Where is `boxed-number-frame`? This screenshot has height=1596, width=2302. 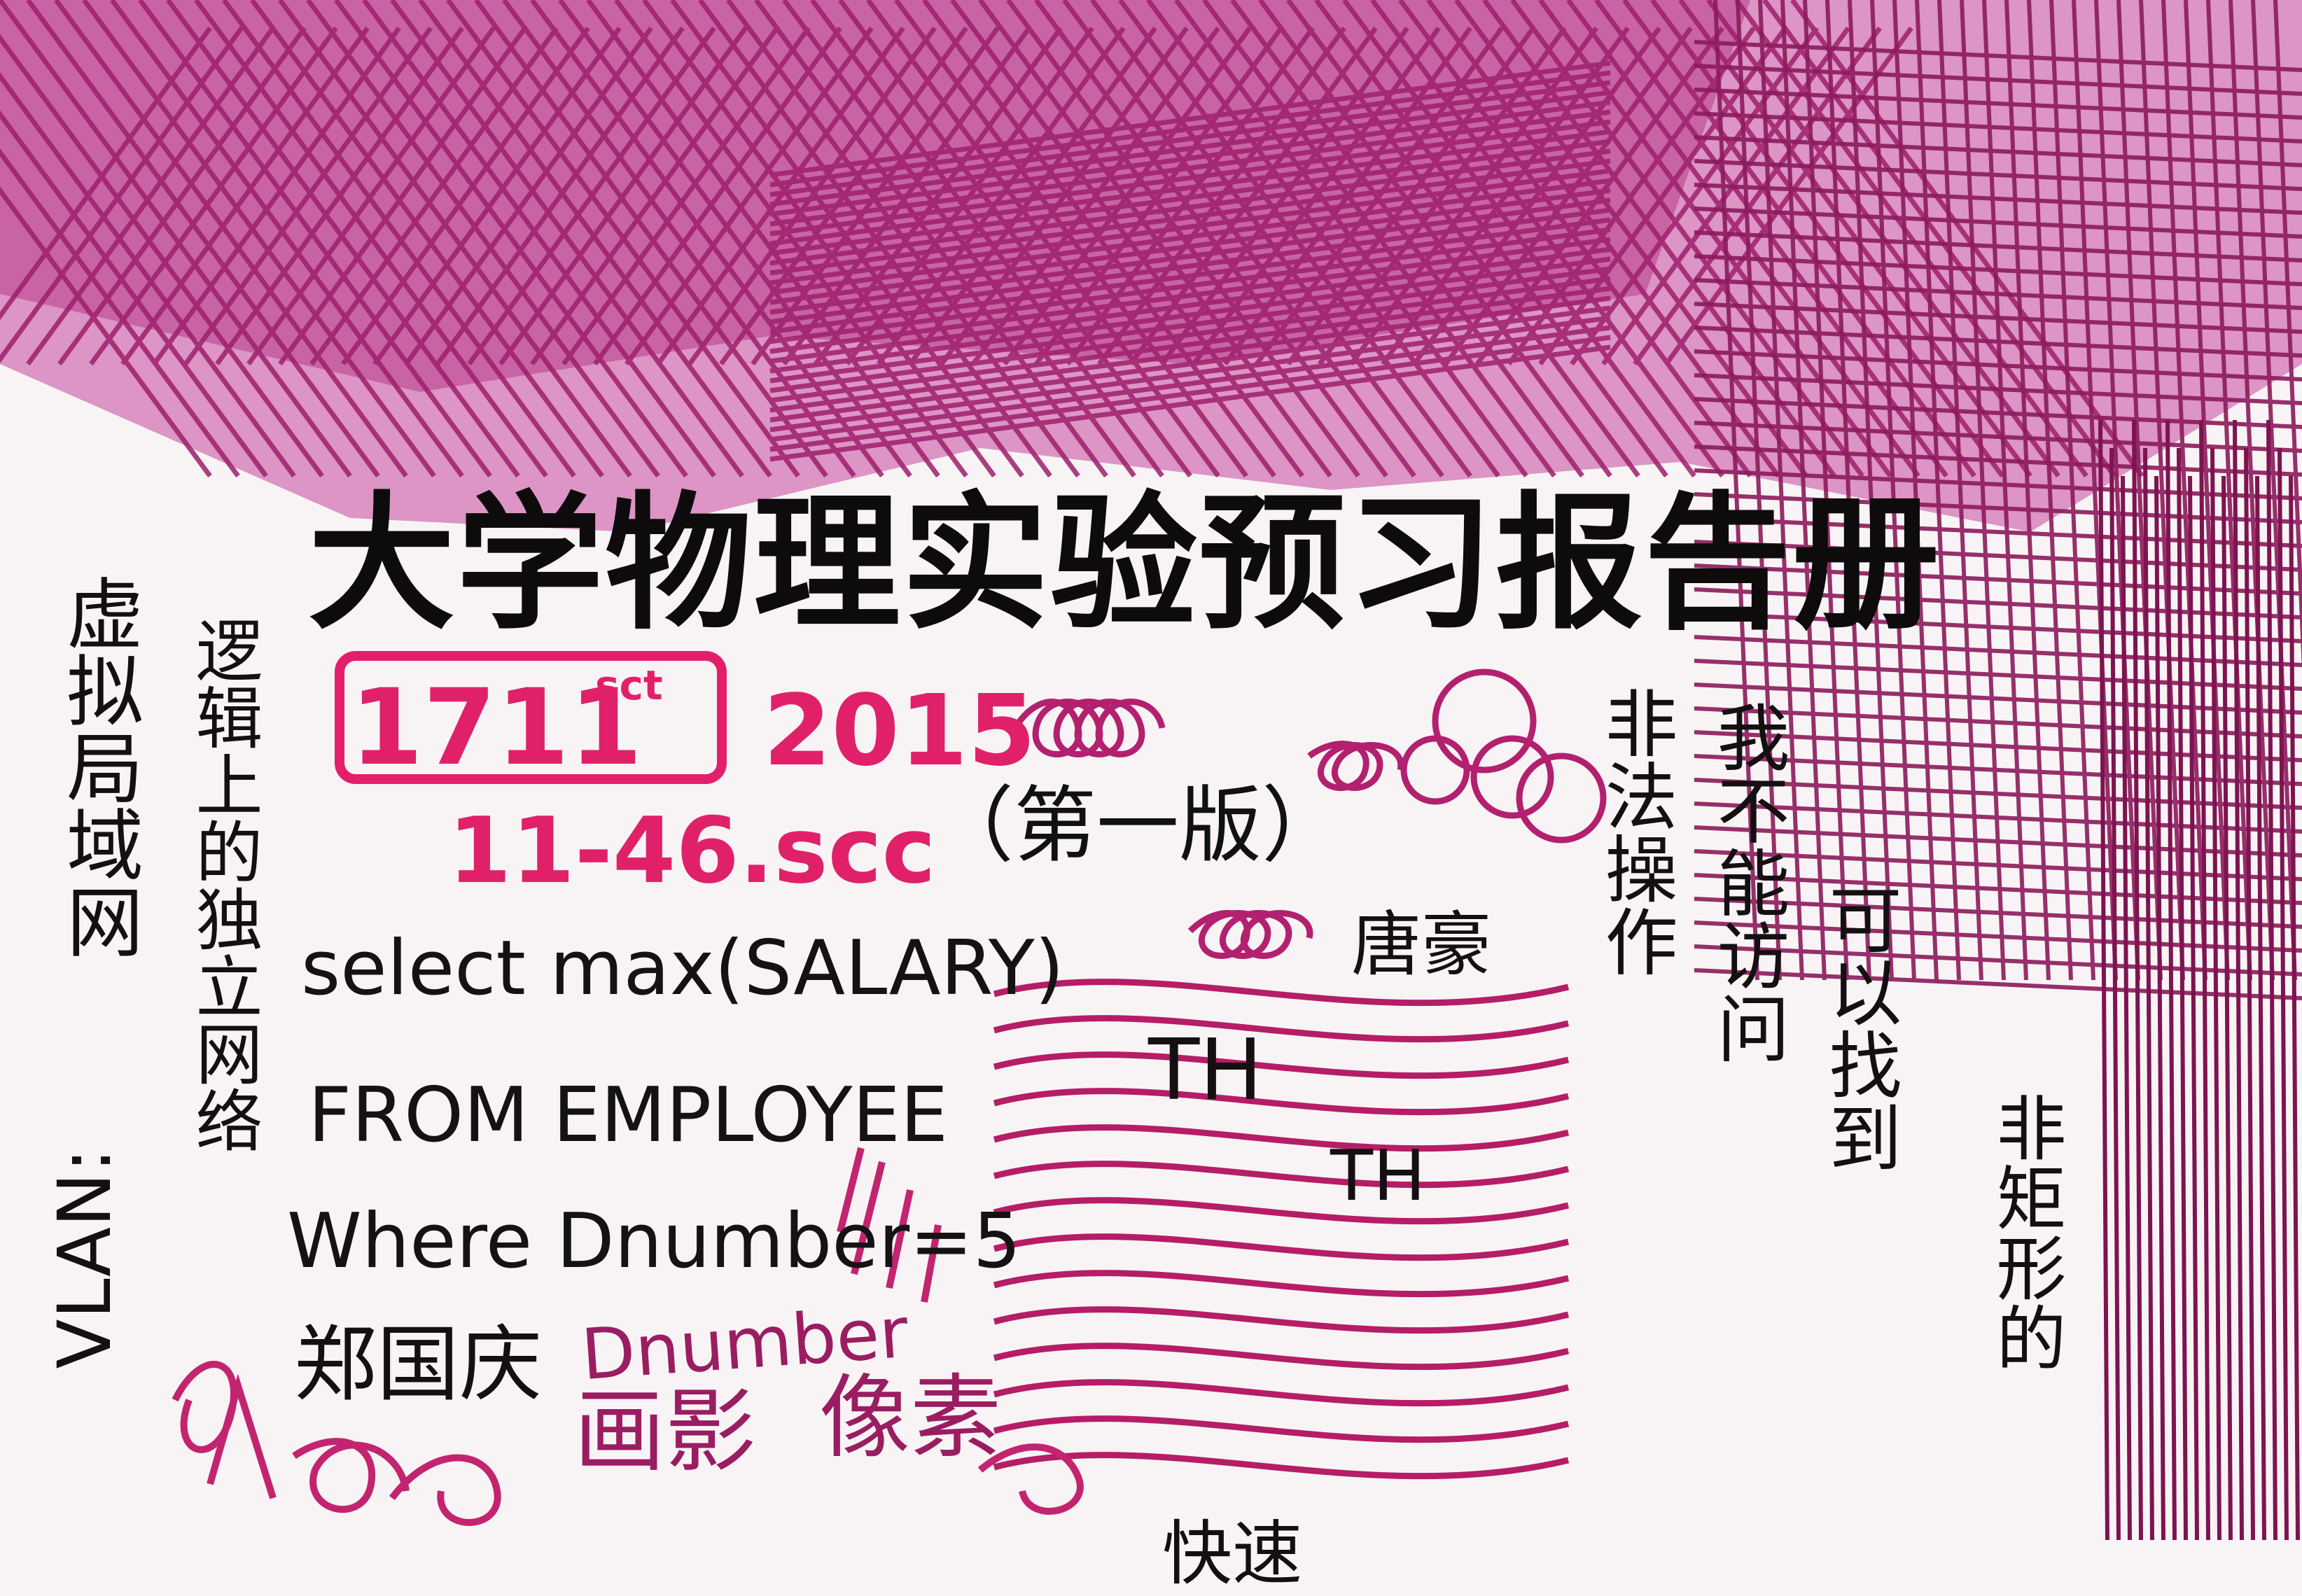 boxed-number-frame is located at coordinates (531, 717).